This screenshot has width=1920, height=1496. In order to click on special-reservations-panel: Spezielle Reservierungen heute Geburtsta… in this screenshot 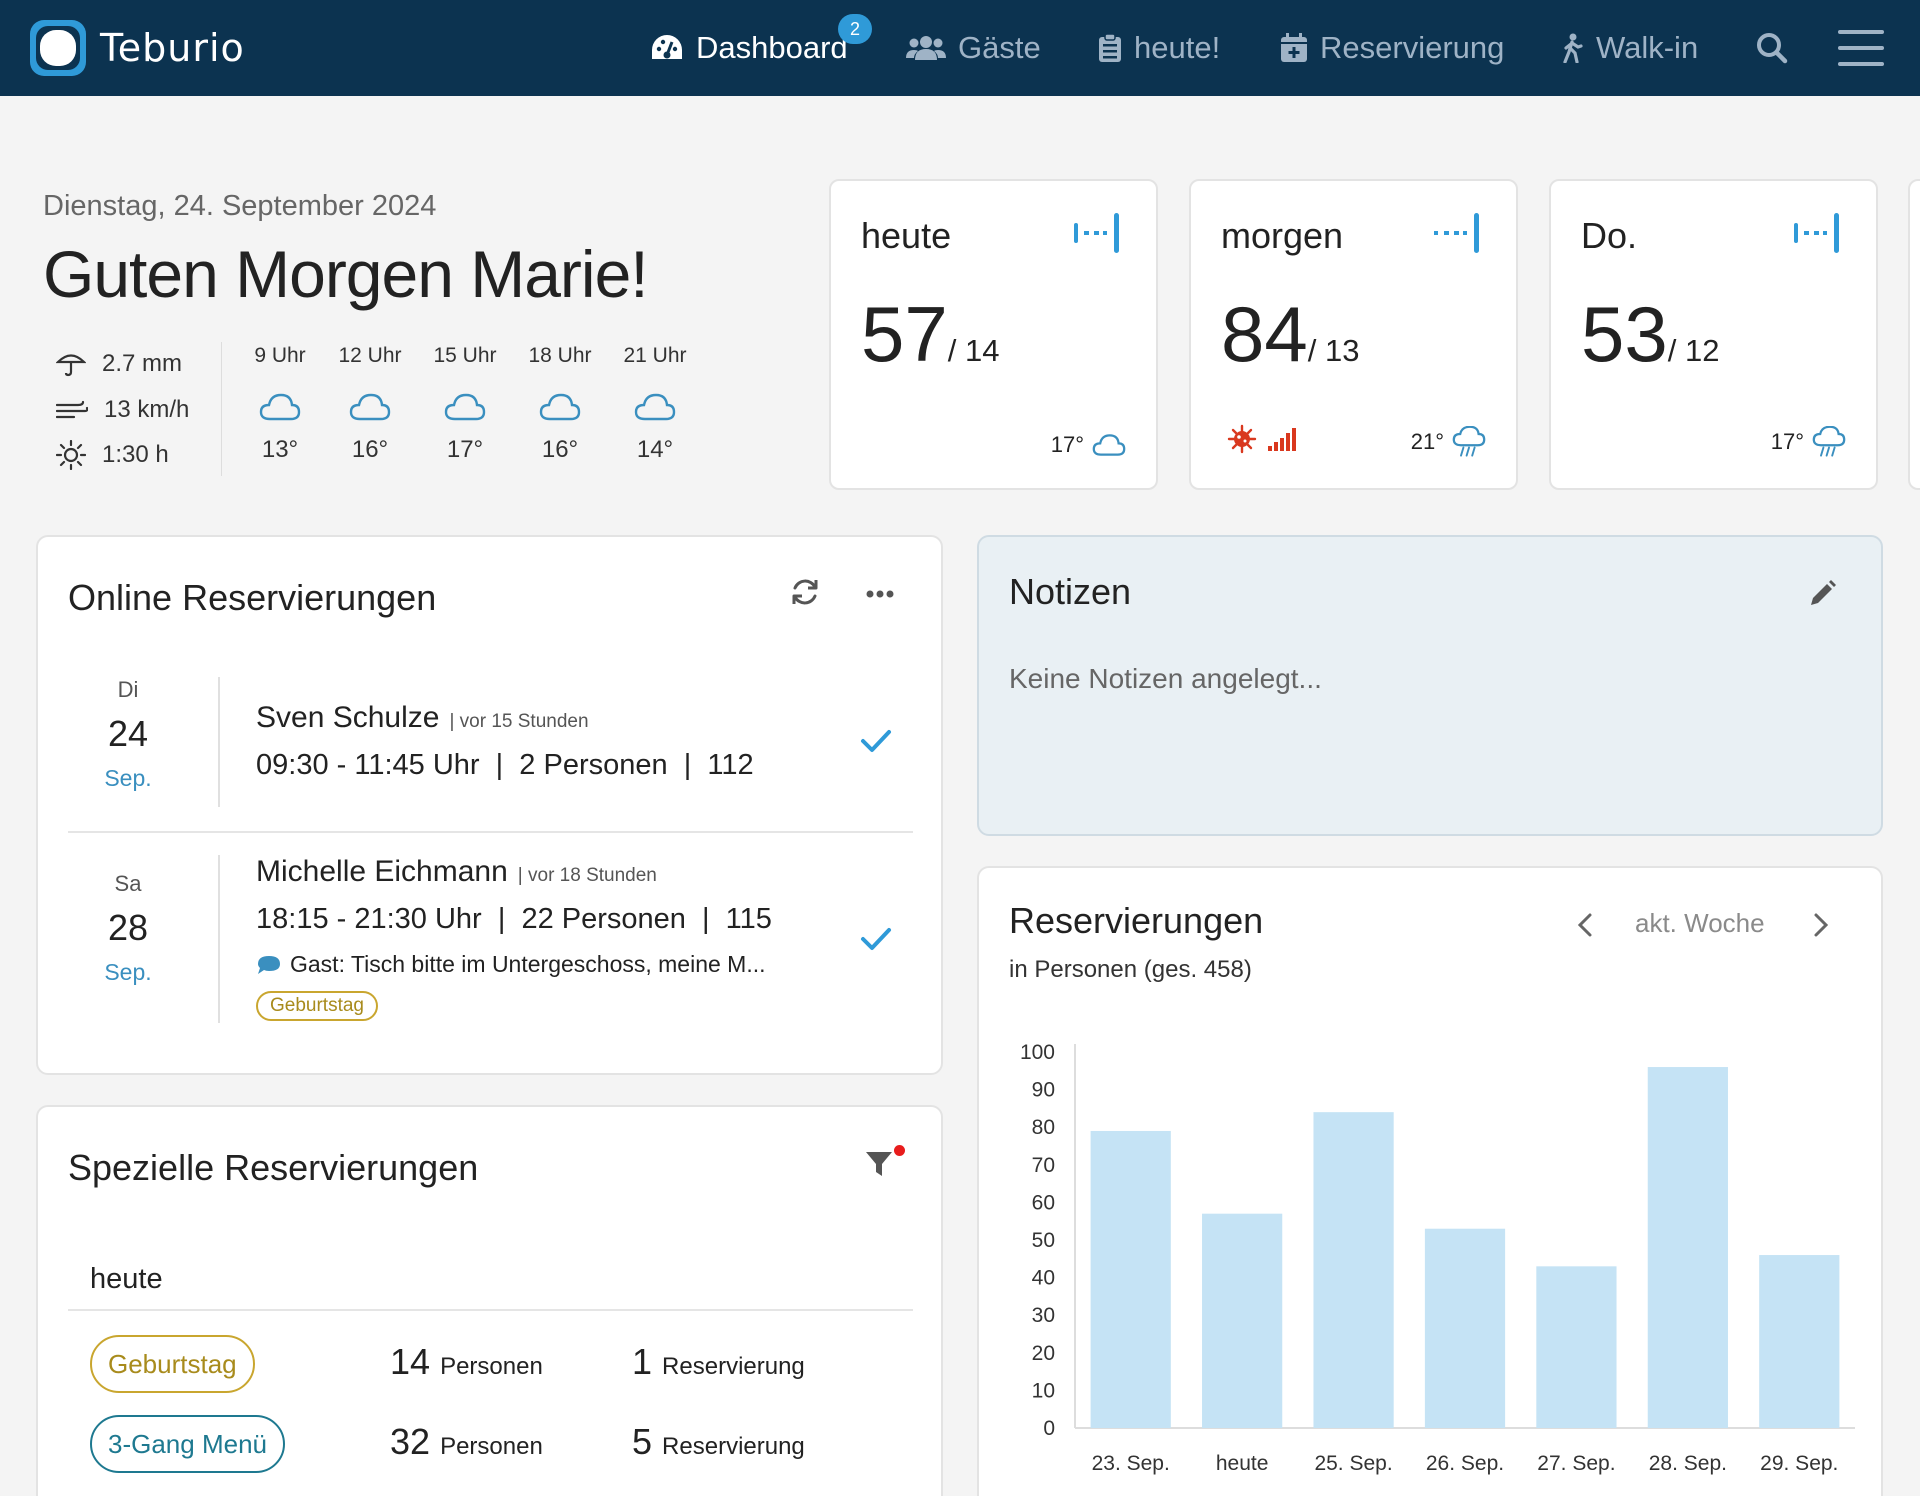, I will do `click(489, 1300)`.